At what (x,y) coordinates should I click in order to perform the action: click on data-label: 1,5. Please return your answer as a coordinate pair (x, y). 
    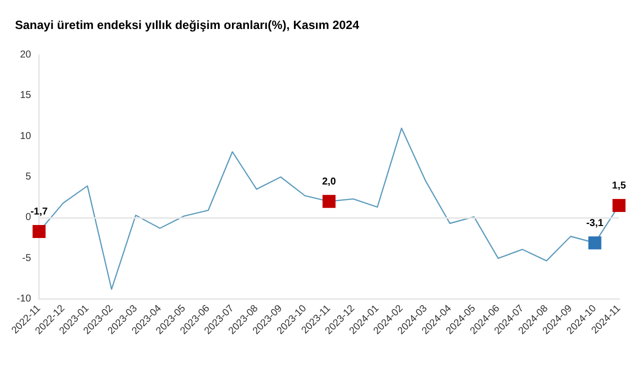
    Looking at the image, I should click on (619, 186).